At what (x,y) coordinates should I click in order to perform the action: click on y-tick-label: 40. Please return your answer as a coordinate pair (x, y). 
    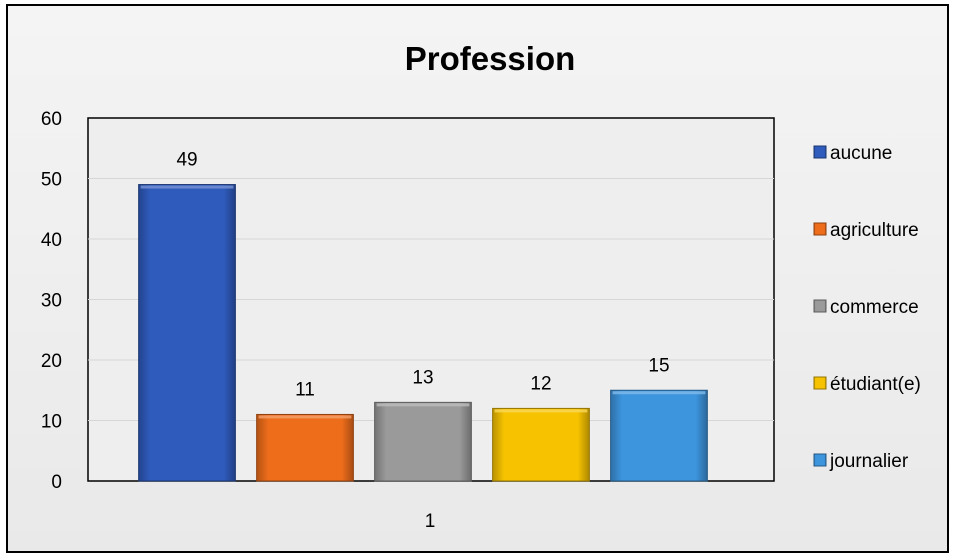
    Looking at the image, I should click on (51, 240).